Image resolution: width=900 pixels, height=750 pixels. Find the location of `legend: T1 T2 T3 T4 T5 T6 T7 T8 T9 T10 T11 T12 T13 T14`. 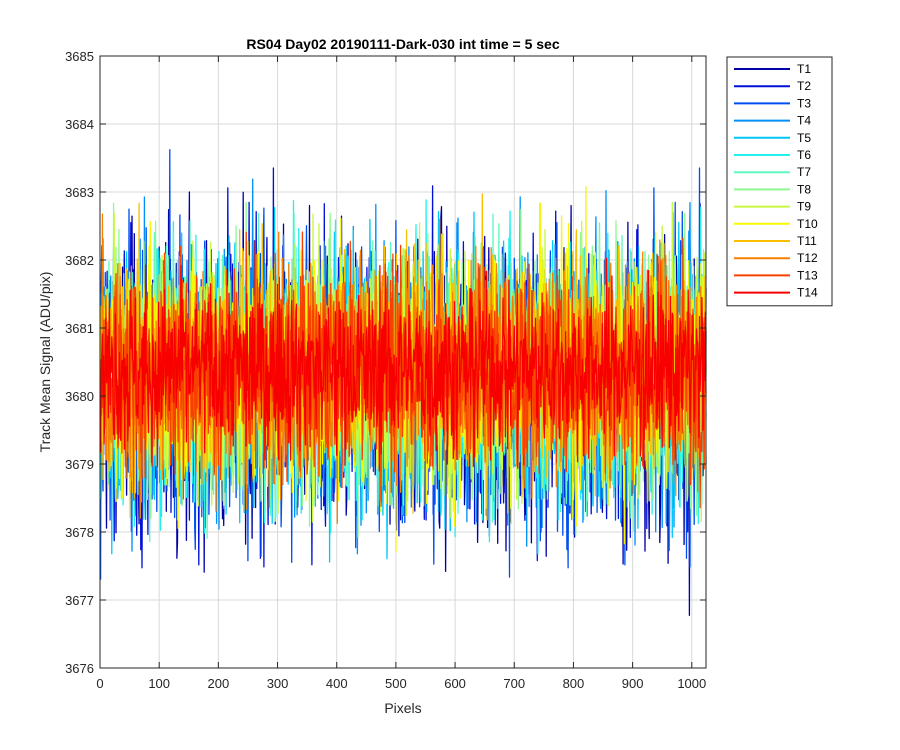

legend: T1 T2 T3 T4 T5 T6 T7 T8 T9 T10 T11 T12 T13 T14 is located at coordinates (779, 181).